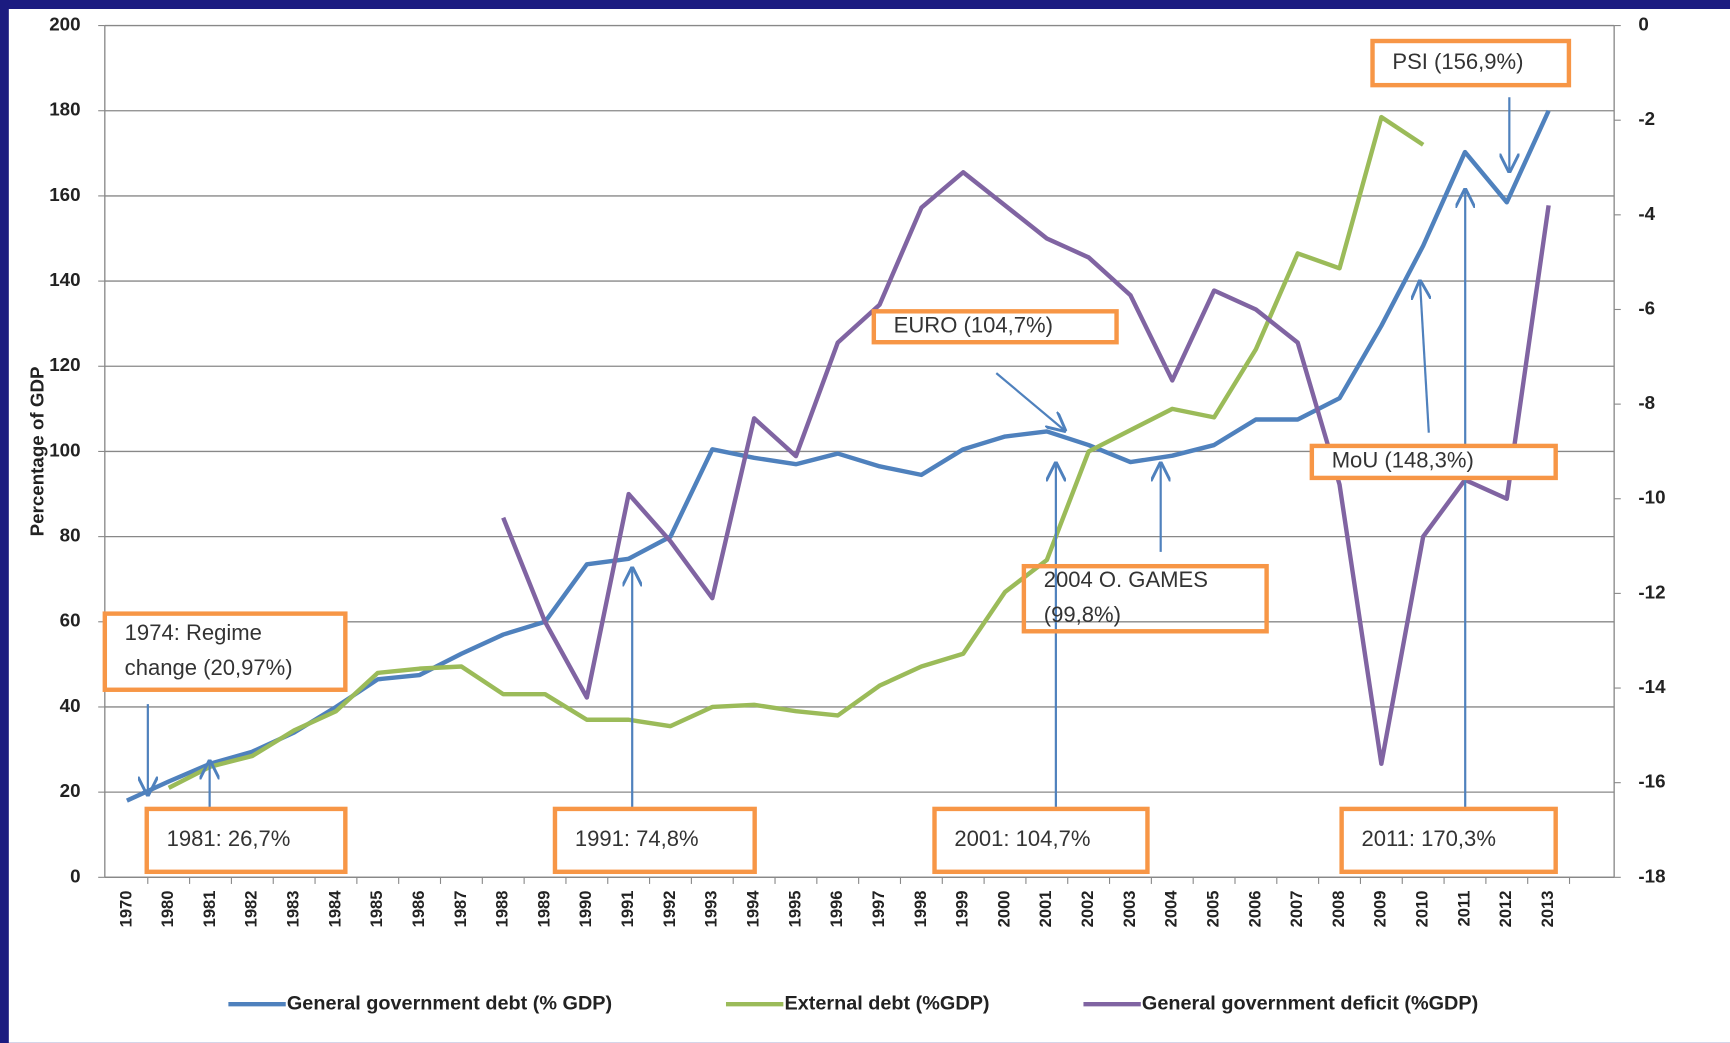  I want to click on x-tick-label: 2013, so click(1547, 909).